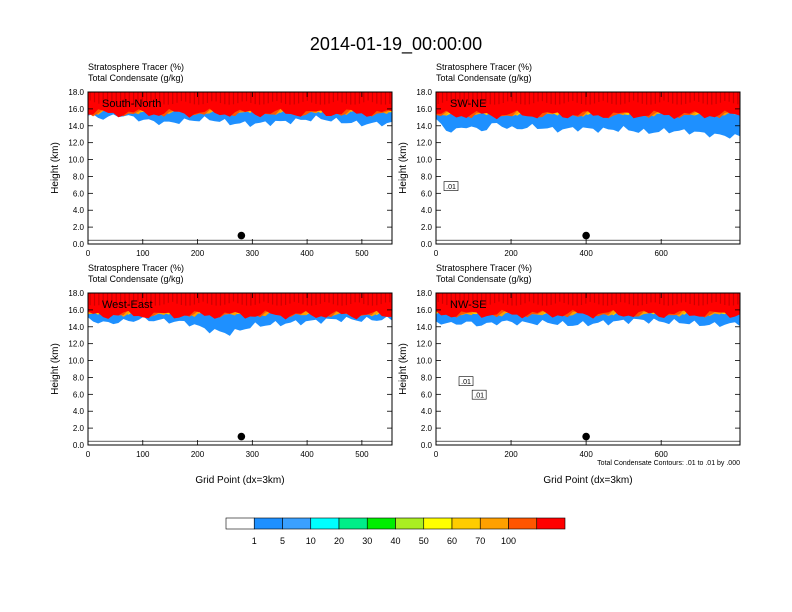 The image size is (792, 612). I want to click on colorbar-label: 50, so click(424, 541).